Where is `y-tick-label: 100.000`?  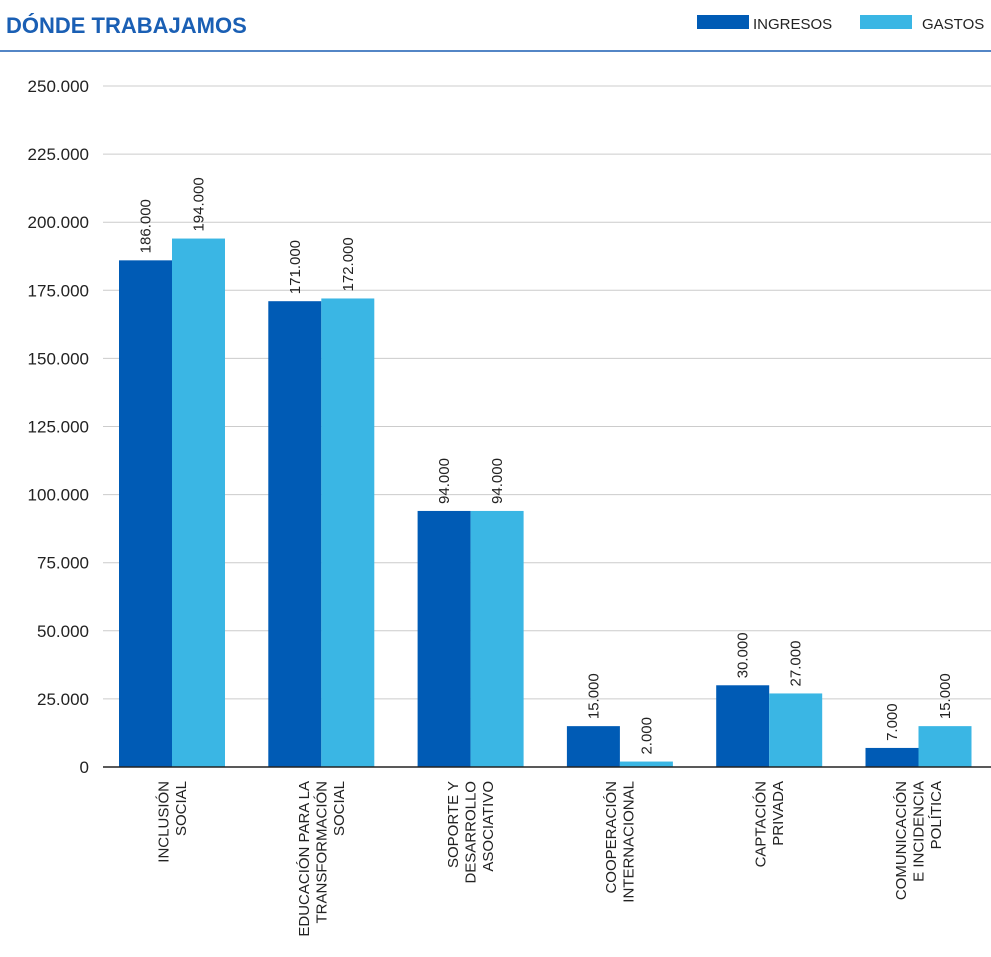
y-tick-label: 100.000 is located at coordinates (58, 495).